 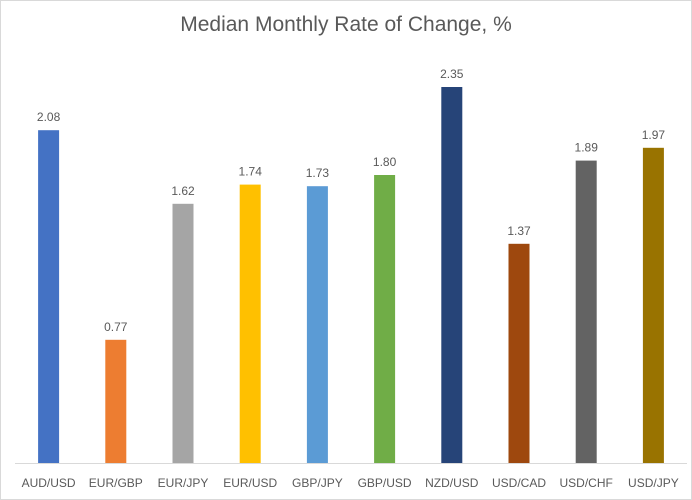 I want to click on data-label-aud-usd: 2.08, so click(x=49, y=117).